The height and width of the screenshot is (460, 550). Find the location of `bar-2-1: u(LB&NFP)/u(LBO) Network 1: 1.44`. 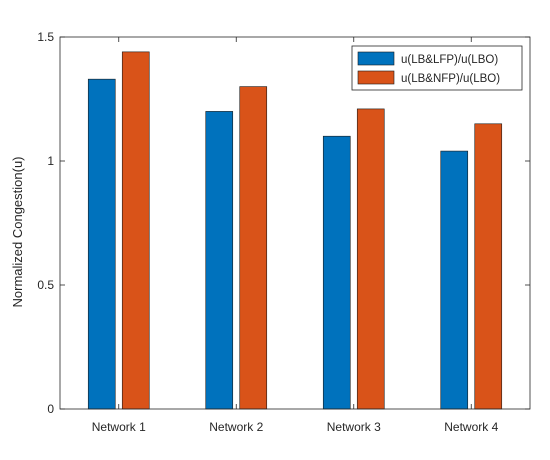

bar-2-1: u(LB&NFP)/u(LBO) Network 1: 1.44 is located at coordinates (135, 230).